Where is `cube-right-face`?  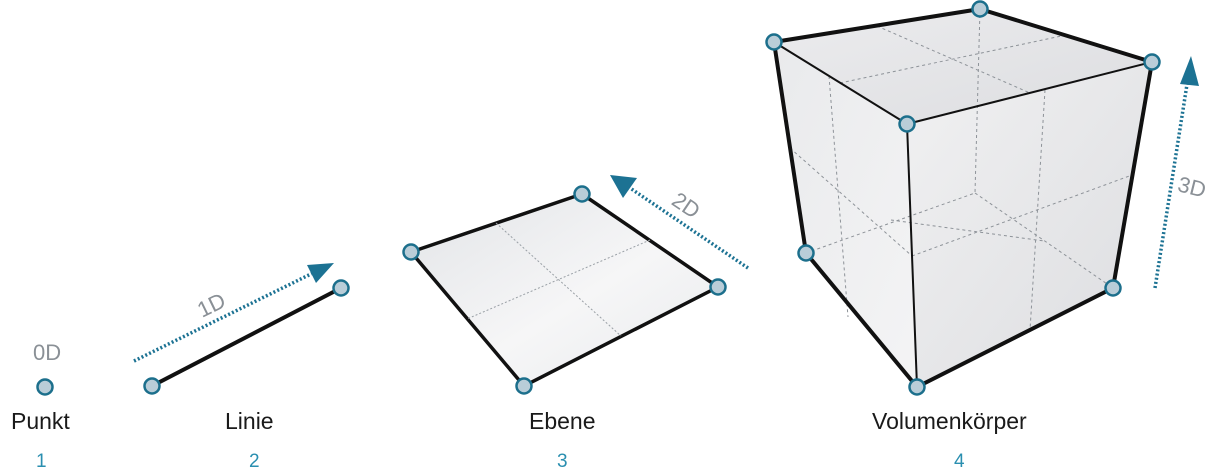 cube-right-face is located at coordinates (1029, 224).